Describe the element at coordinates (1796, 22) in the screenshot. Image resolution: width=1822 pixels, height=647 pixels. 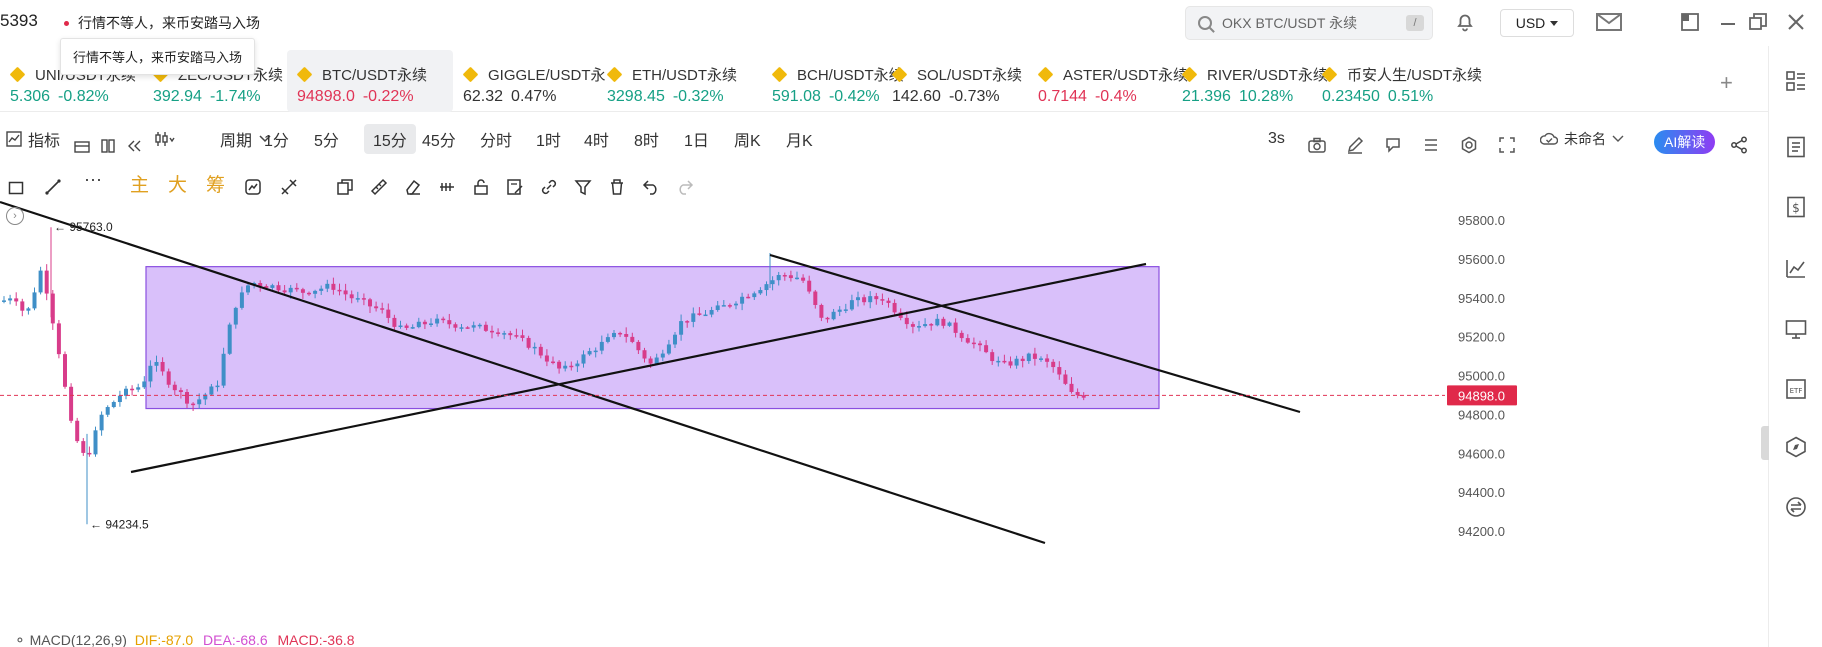
I see `close-icon` at that location.